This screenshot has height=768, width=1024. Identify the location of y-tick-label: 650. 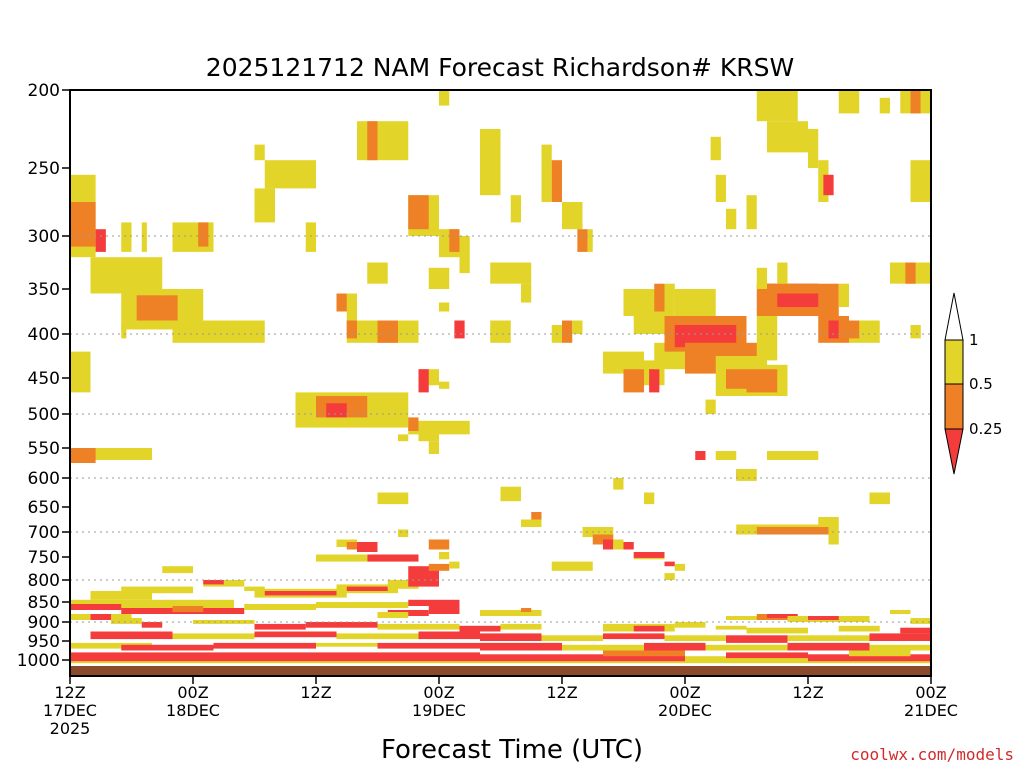
(44, 508).